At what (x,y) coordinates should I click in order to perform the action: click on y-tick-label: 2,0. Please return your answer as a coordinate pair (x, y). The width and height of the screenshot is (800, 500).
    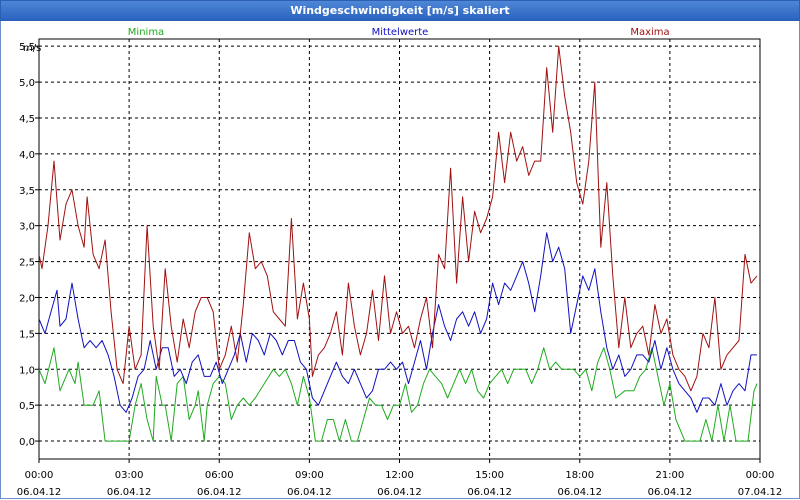
    Looking at the image, I should click on (27, 298).